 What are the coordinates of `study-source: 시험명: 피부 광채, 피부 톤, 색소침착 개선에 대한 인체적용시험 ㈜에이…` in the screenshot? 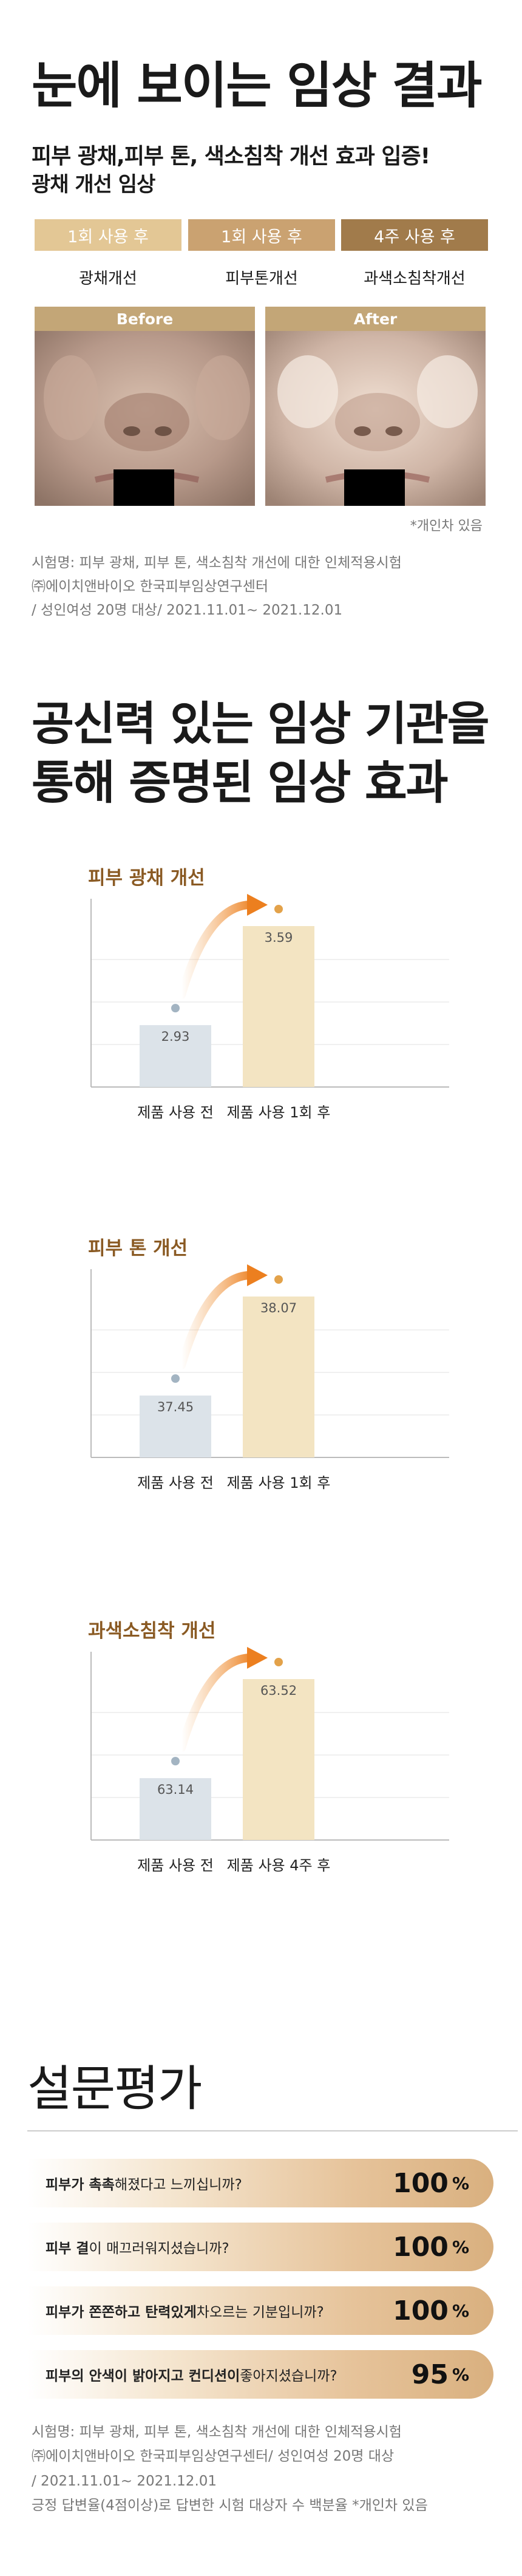 It's located at (262, 586).